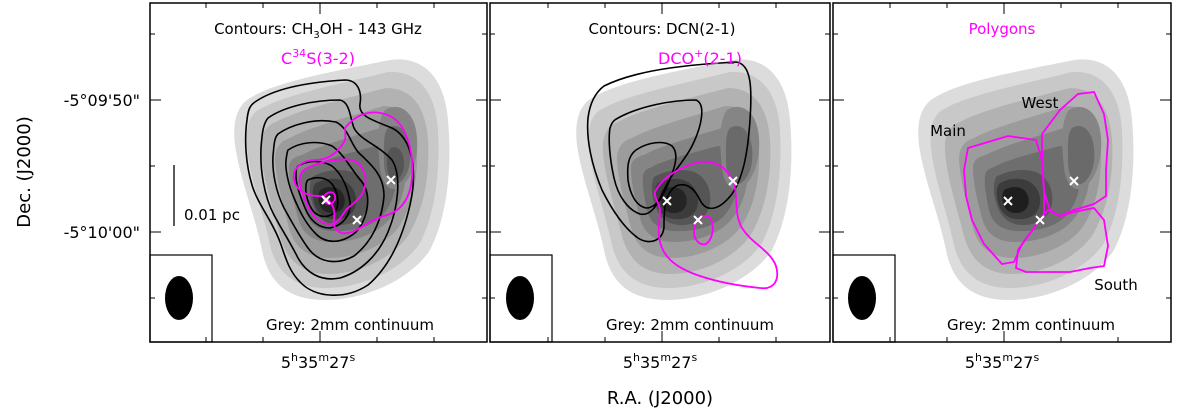 This screenshot has width=1177, height=417. I want to click on contour-label-dco: DCO+(2-1), so click(700, 57).